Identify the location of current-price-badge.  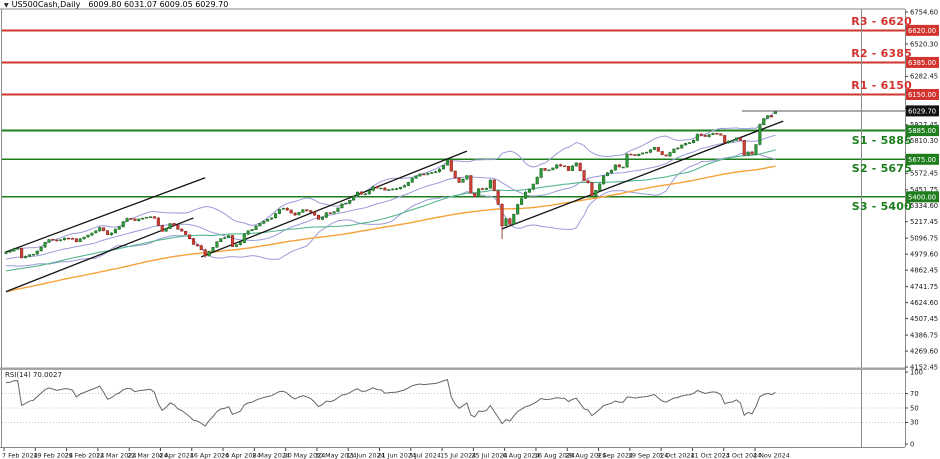
(922, 111).